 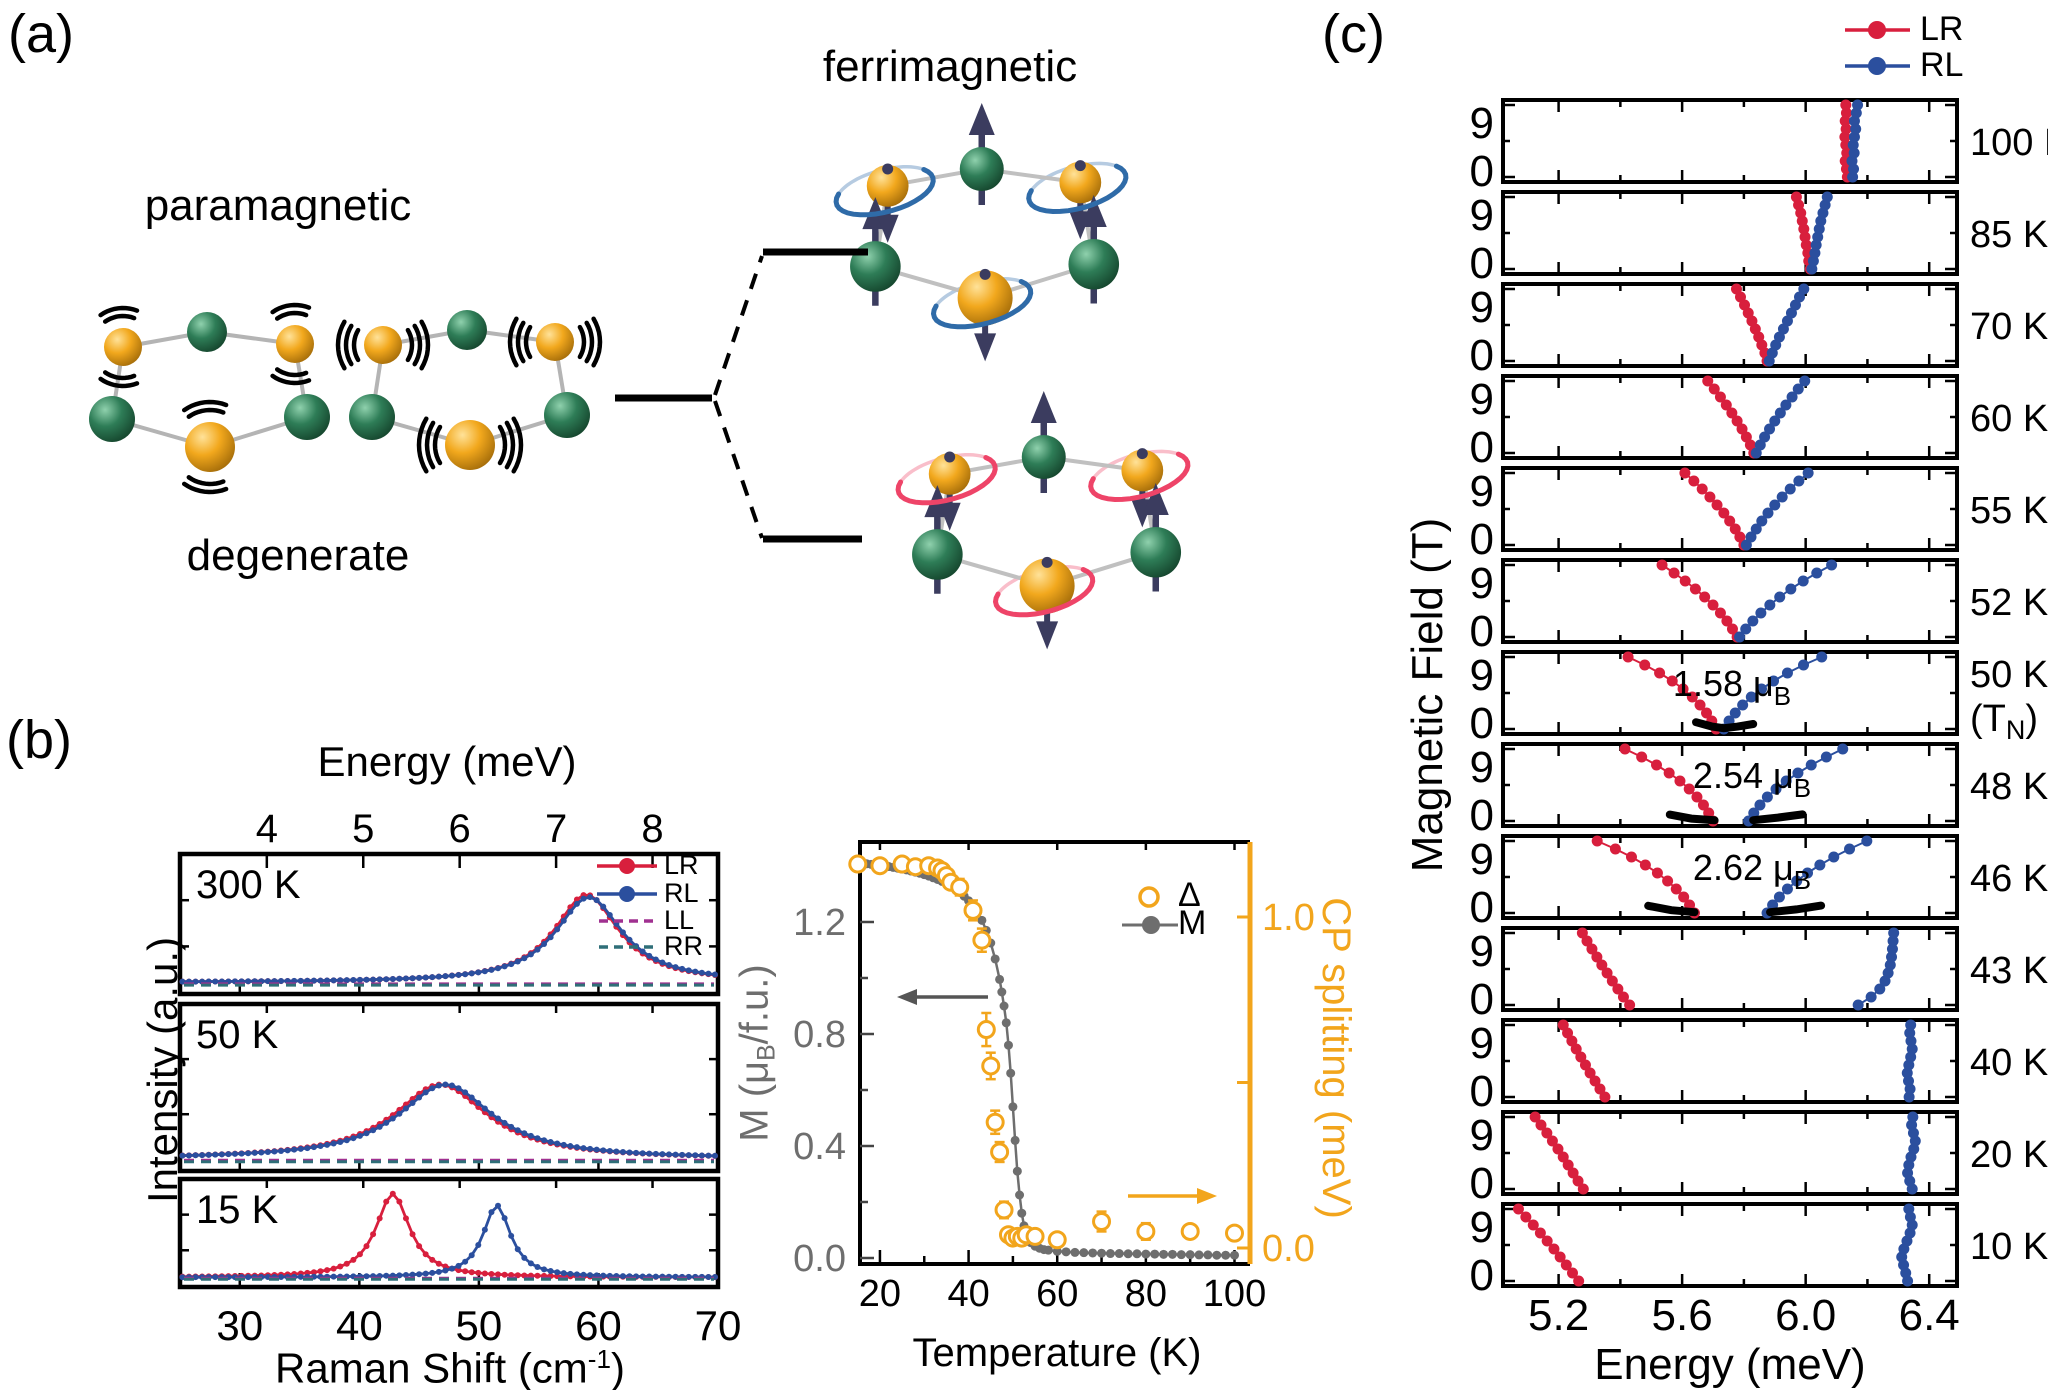 I want to click on green-atom, so click(x=112, y=419).